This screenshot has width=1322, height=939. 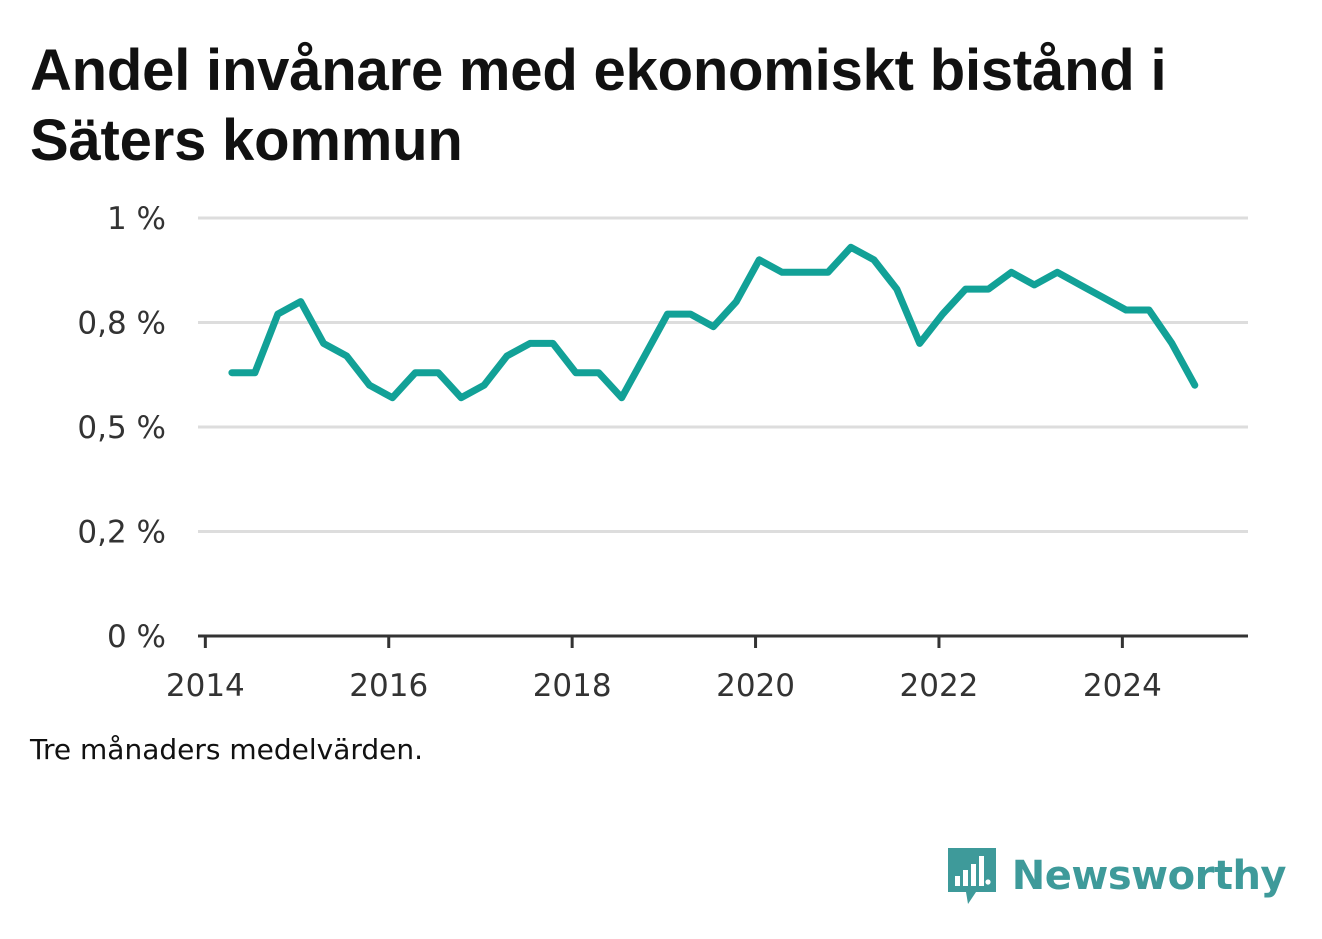 I want to click on y-tick-label: 1 %, so click(x=136, y=219).